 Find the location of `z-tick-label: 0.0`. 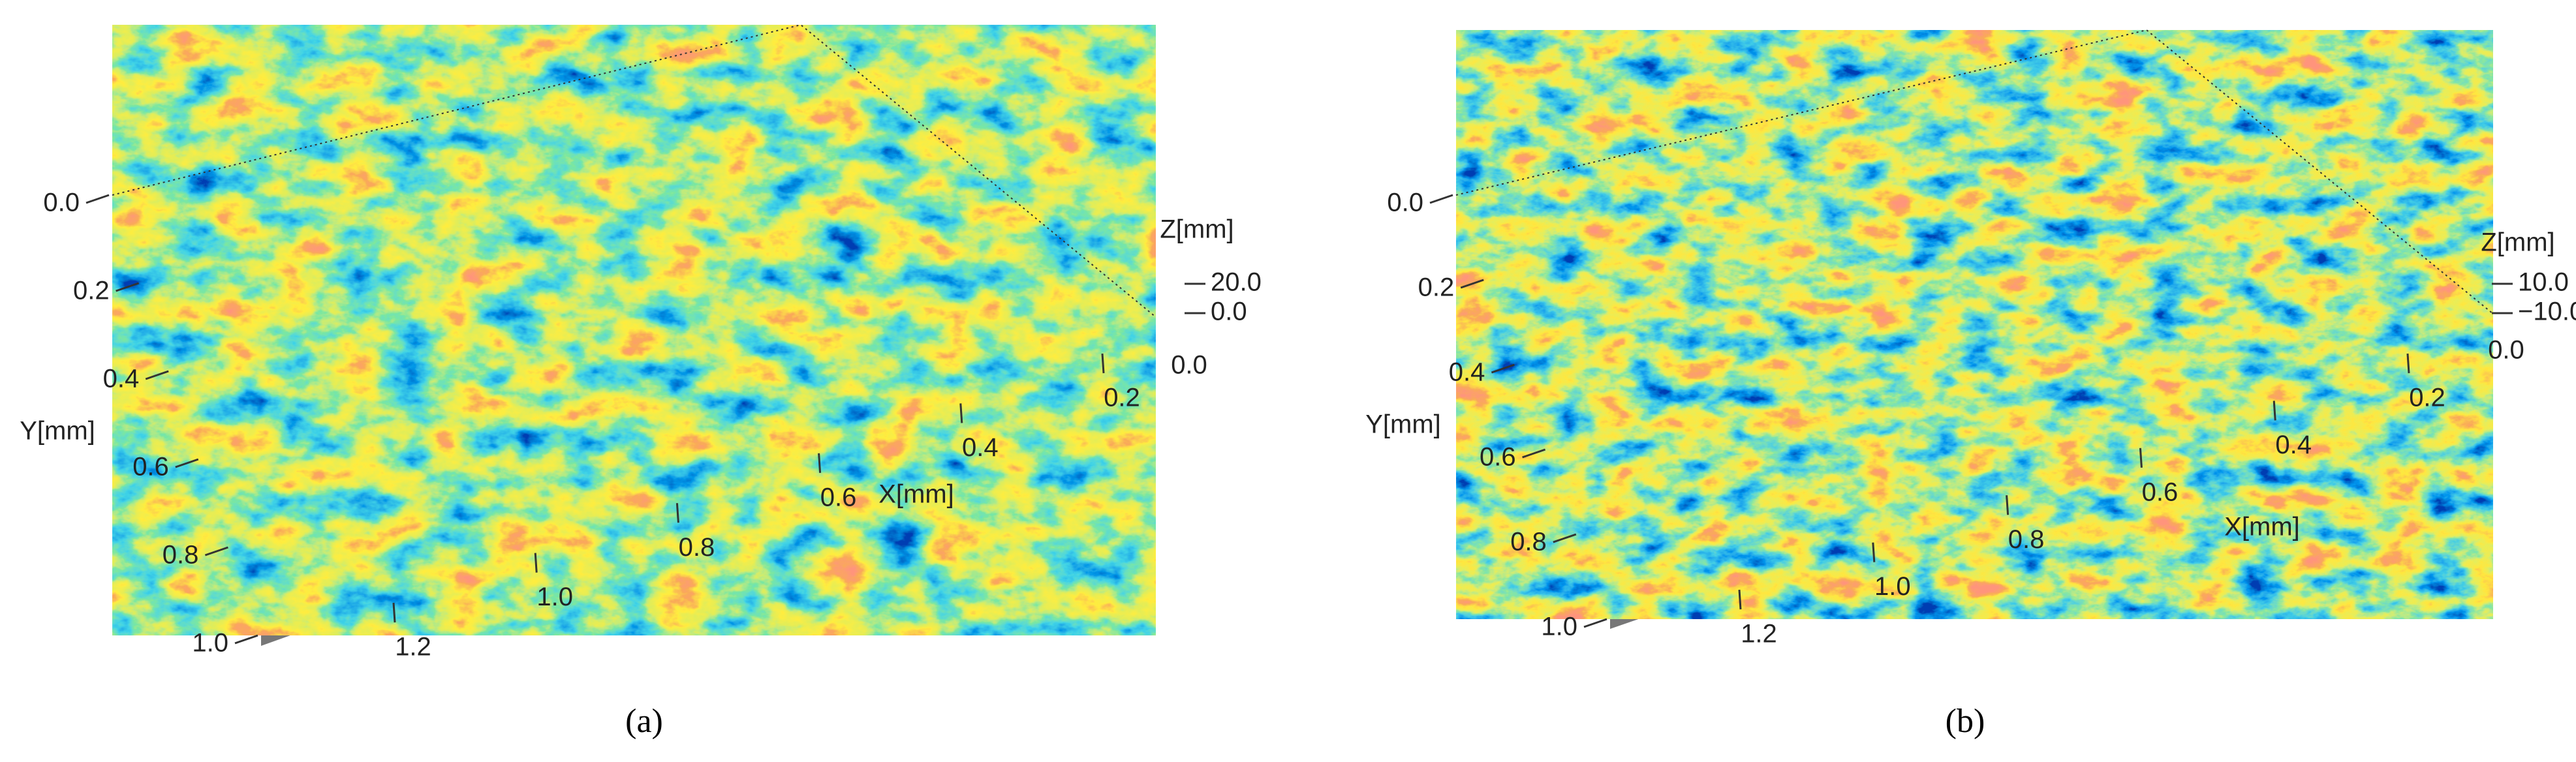

z-tick-label: 0.0 is located at coordinates (1229, 311).